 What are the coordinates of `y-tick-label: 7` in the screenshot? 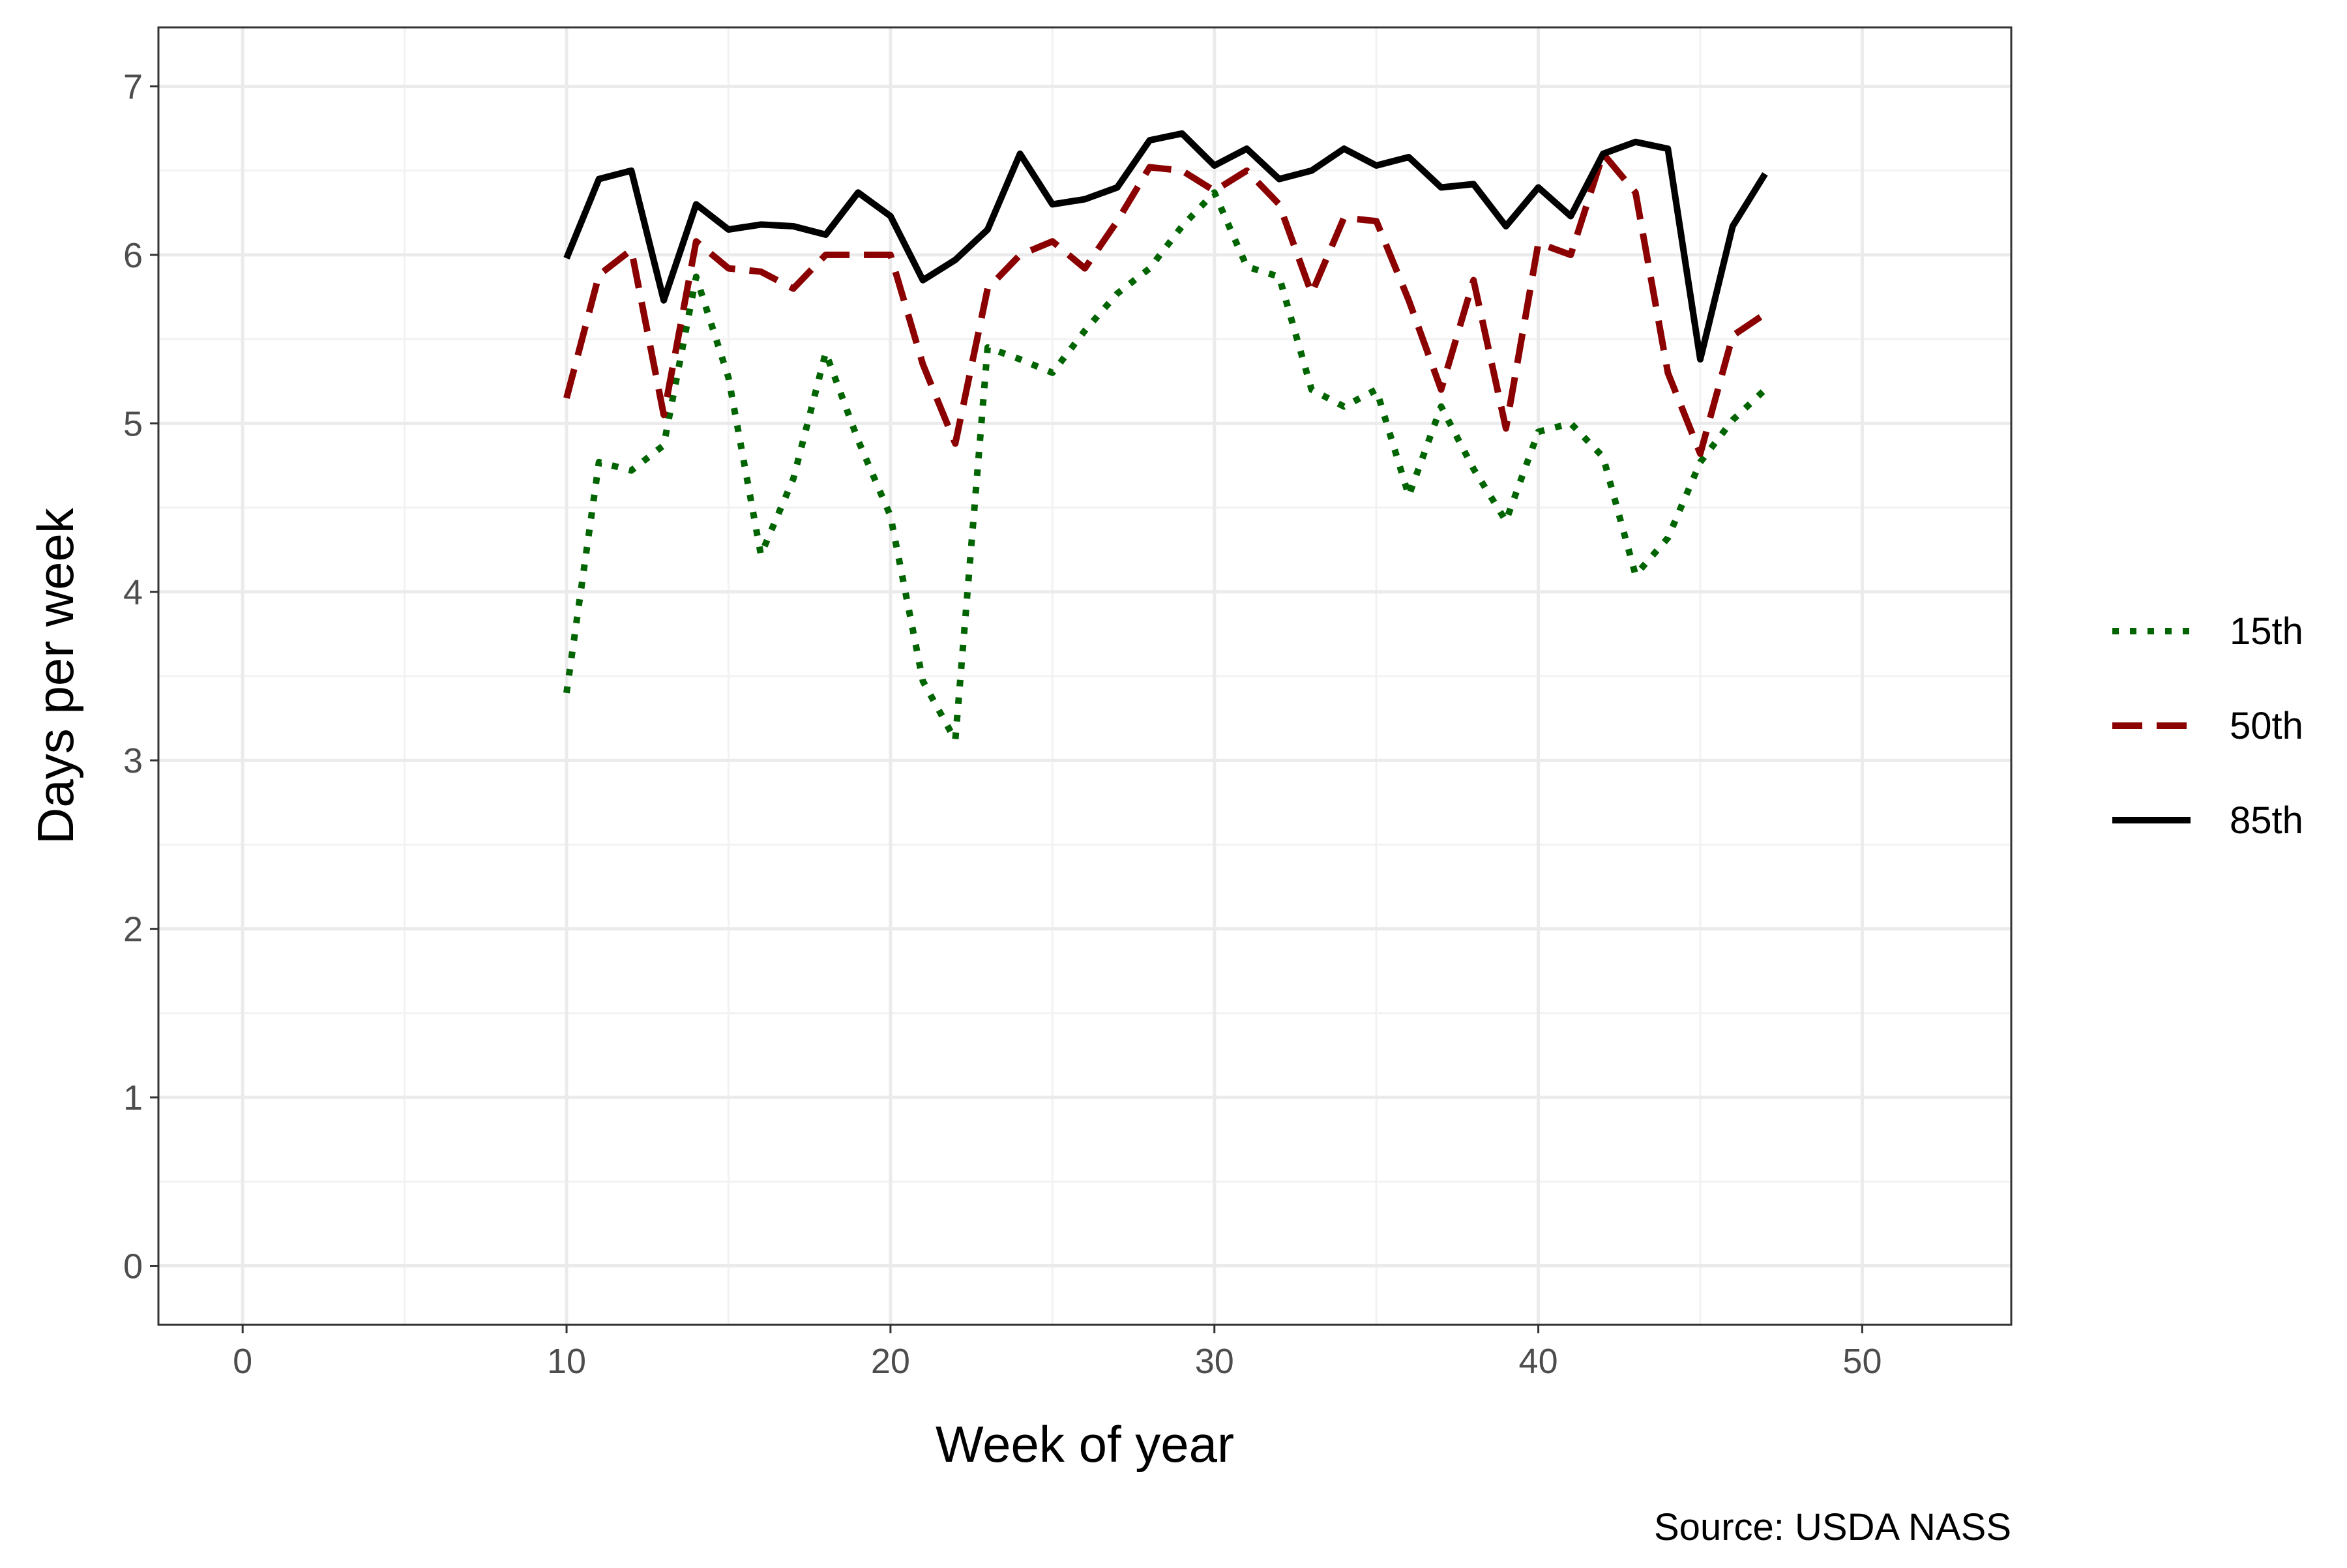 It's located at (133, 87).